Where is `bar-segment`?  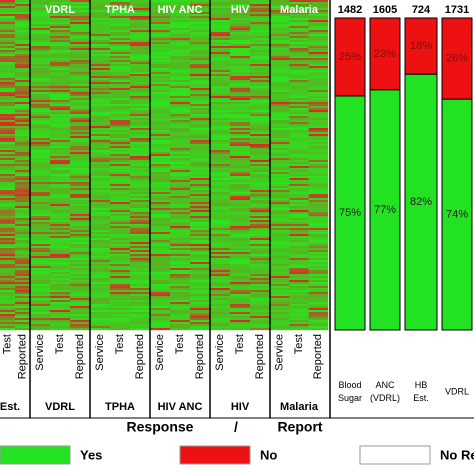 bar-segment is located at coordinates (350, 213).